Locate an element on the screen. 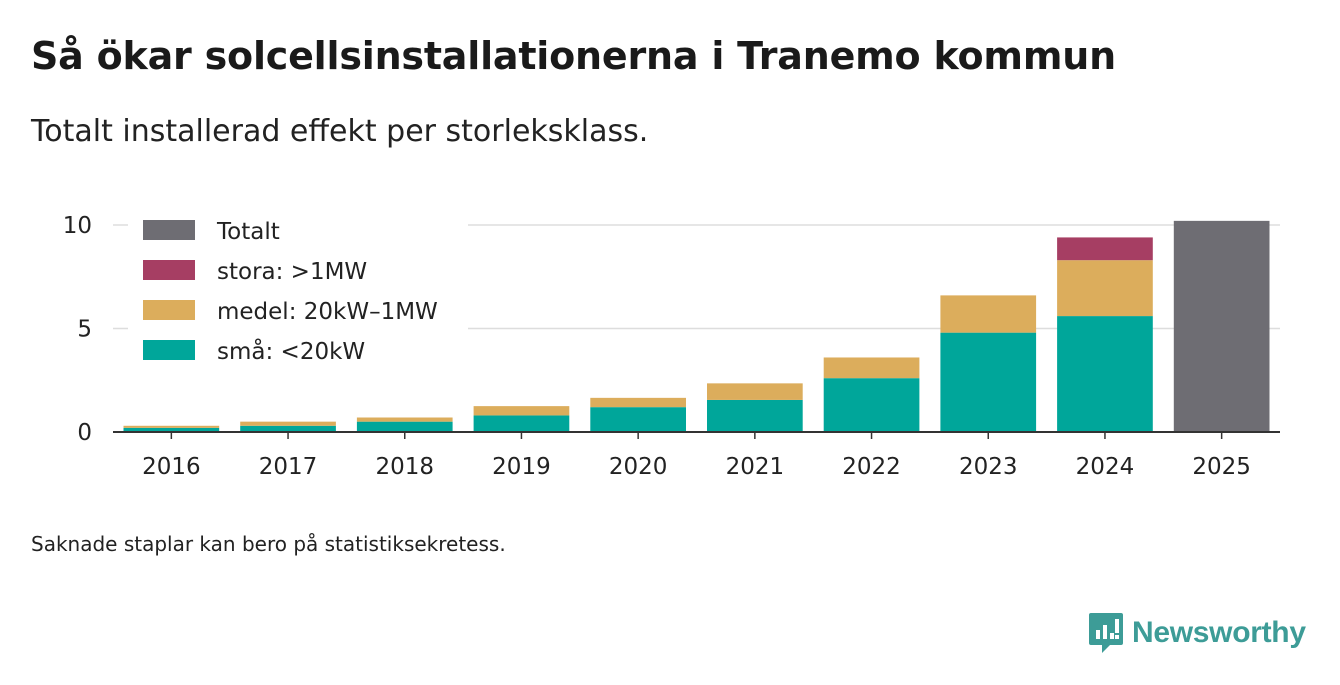 The height and width of the screenshot is (685, 1340). bar-sma-2016 is located at coordinates (171, 429).